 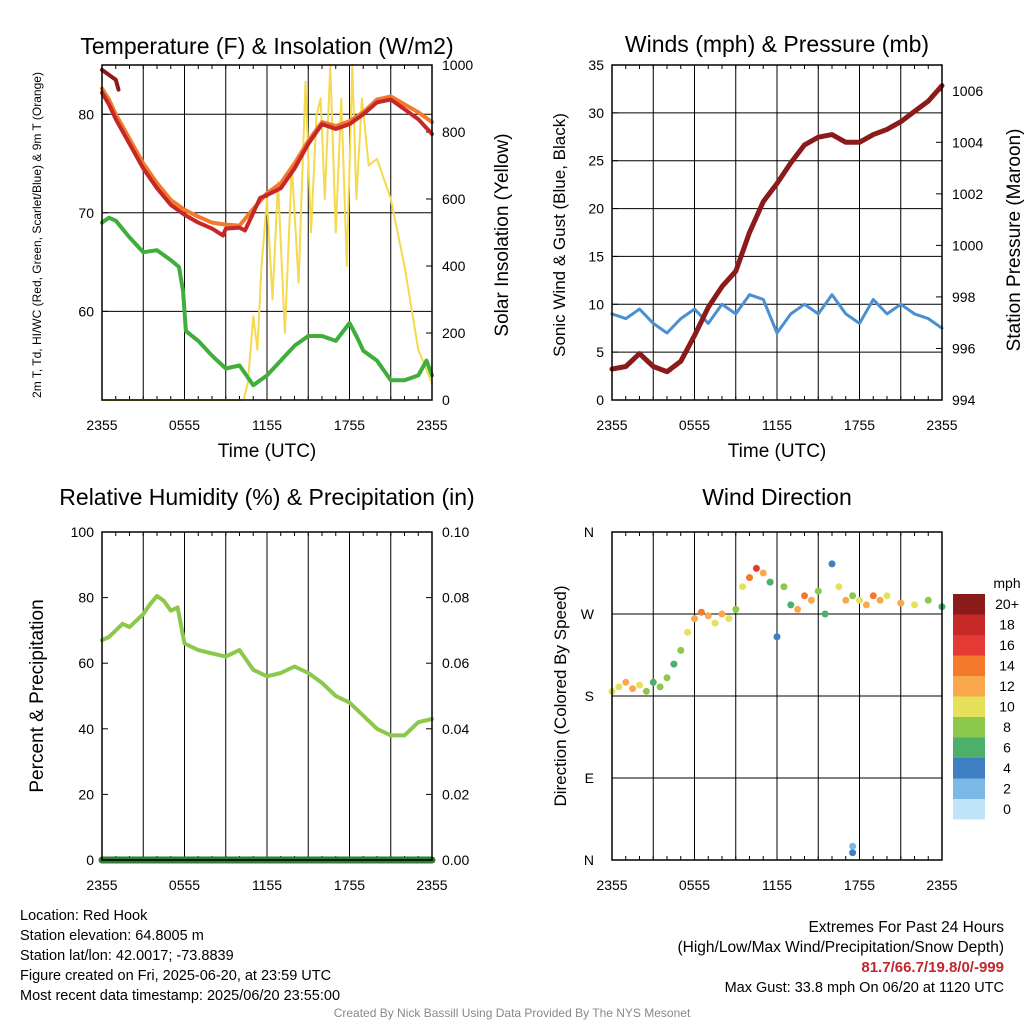 I want to click on rh-plot-frame, so click(x=267, y=696).